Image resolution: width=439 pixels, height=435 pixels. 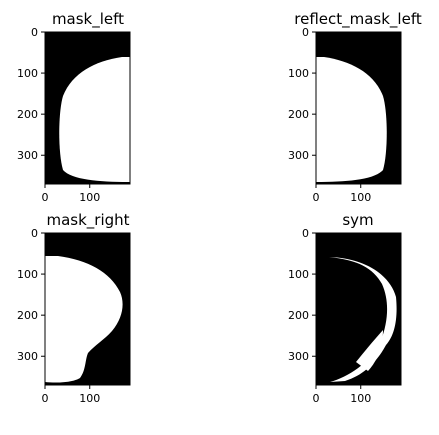 I want to click on panel-mask-left: mask_left, so click(x=87, y=97).